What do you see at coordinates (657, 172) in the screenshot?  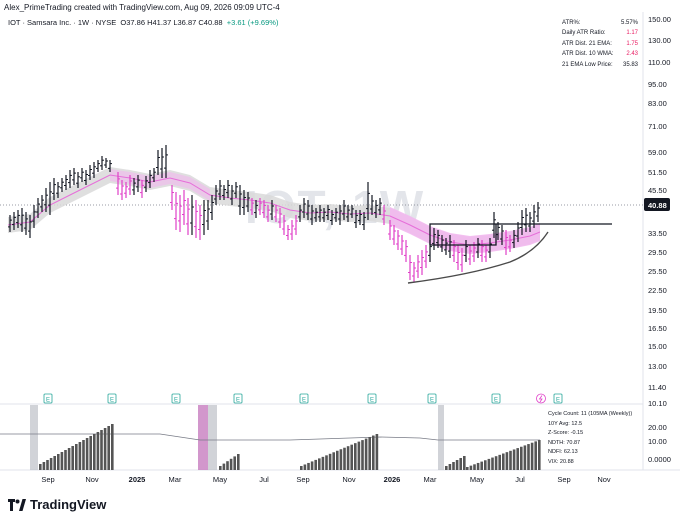 I see `price-tick-label: 51.50` at bounding box center [657, 172].